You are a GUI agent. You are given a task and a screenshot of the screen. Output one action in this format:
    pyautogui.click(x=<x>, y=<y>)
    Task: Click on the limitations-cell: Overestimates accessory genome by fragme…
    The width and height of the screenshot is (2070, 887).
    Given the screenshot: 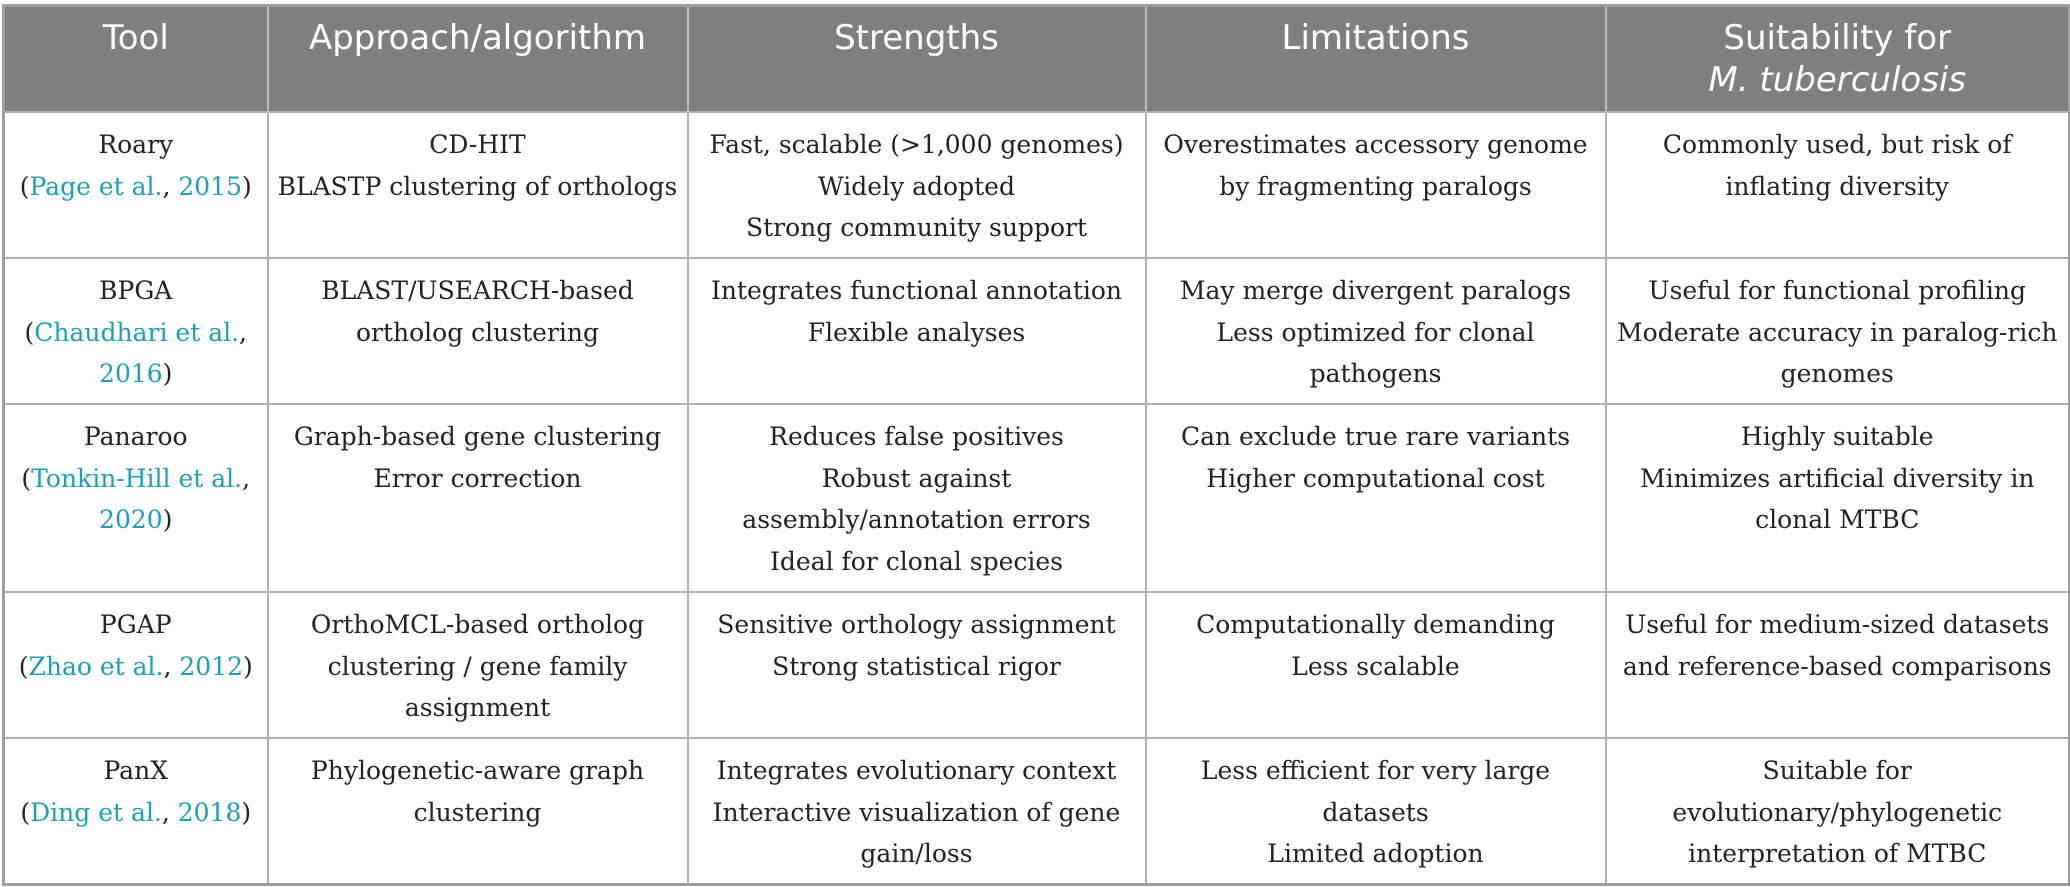 What is the action you would take?
    pyautogui.click(x=1375, y=185)
    